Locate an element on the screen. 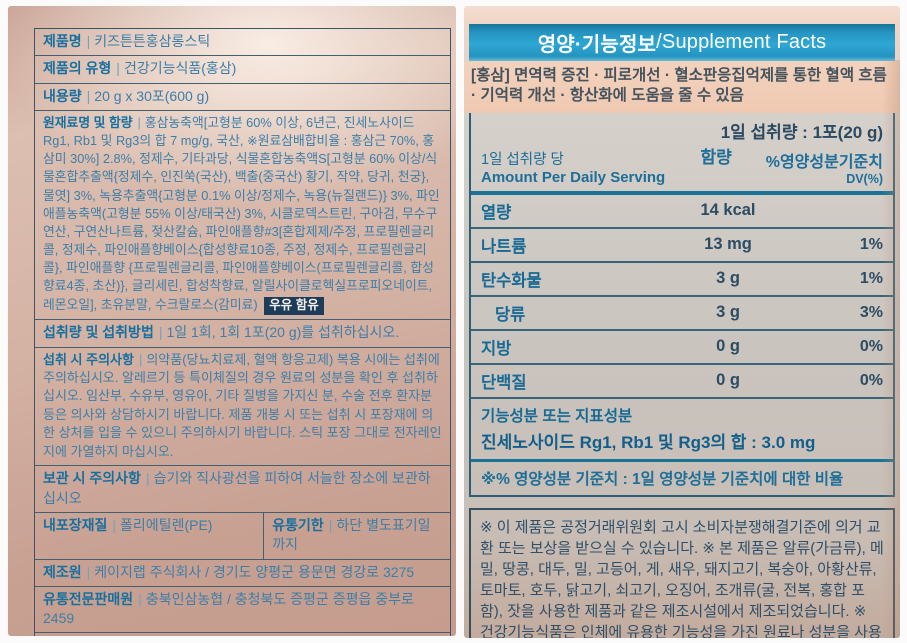 This screenshot has width=907, height=643. intake-method-value: 1일 1회, 1회 1포(20 g)를 섭취하십시오. is located at coordinates (283, 332).